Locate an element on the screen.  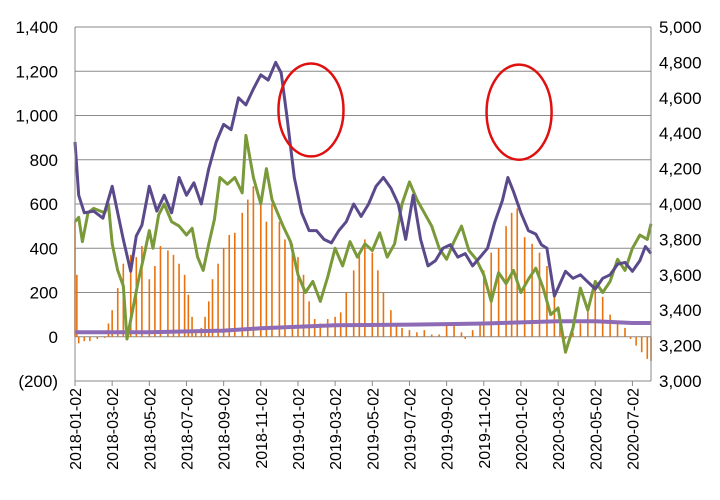
right-tick-label: 3,800 is located at coordinates (680, 239).